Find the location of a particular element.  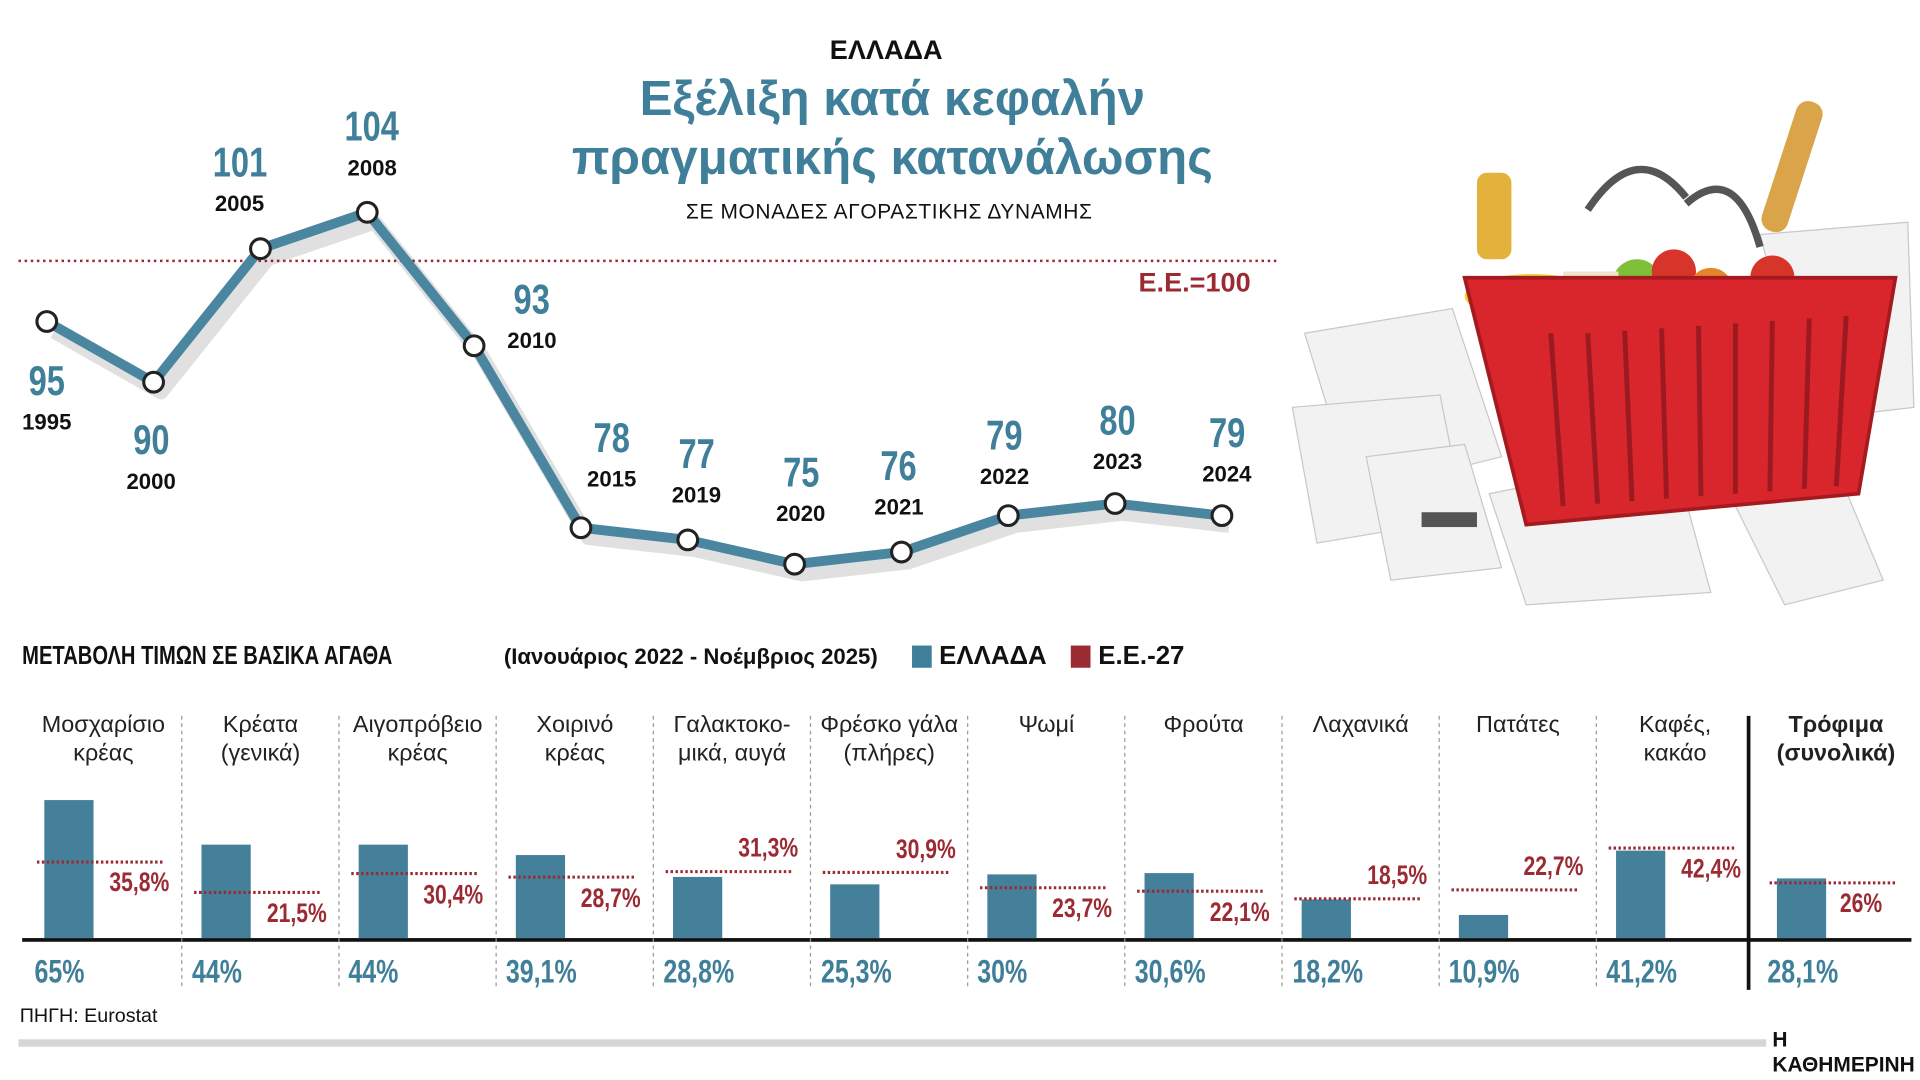

subtitle: ΣΕ ΜΟΝΑΔΕΣ ΑΓΟΡΑΣΤΙΚΗΣ ΔΥΝΑΜΗΣ is located at coordinates (889, 211).